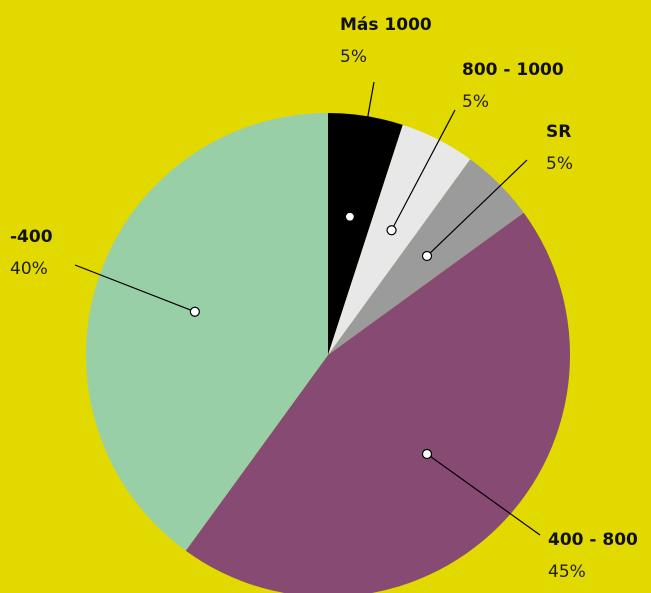 This screenshot has height=593, width=651. Describe the element at coordinates (567, 572) in the screenshot. I see `slice-value: 45%` at that location.